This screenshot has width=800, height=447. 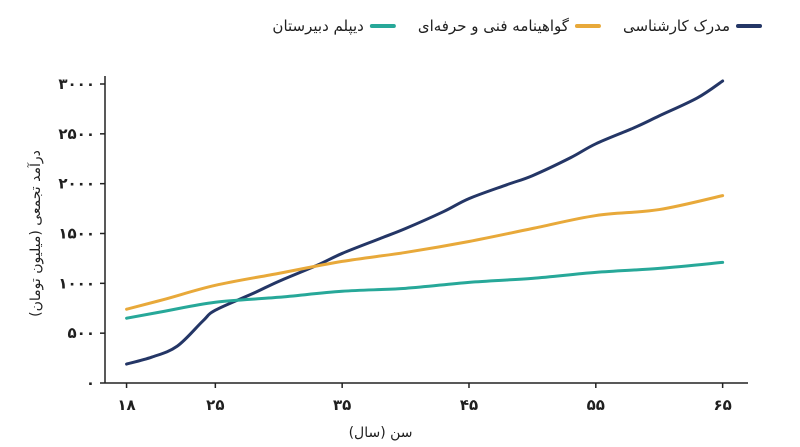 What do you see at coordinates (126, 405) in the screenshot?
I see `x-tick-label: ۱۸` at bounding box center [126, 405].